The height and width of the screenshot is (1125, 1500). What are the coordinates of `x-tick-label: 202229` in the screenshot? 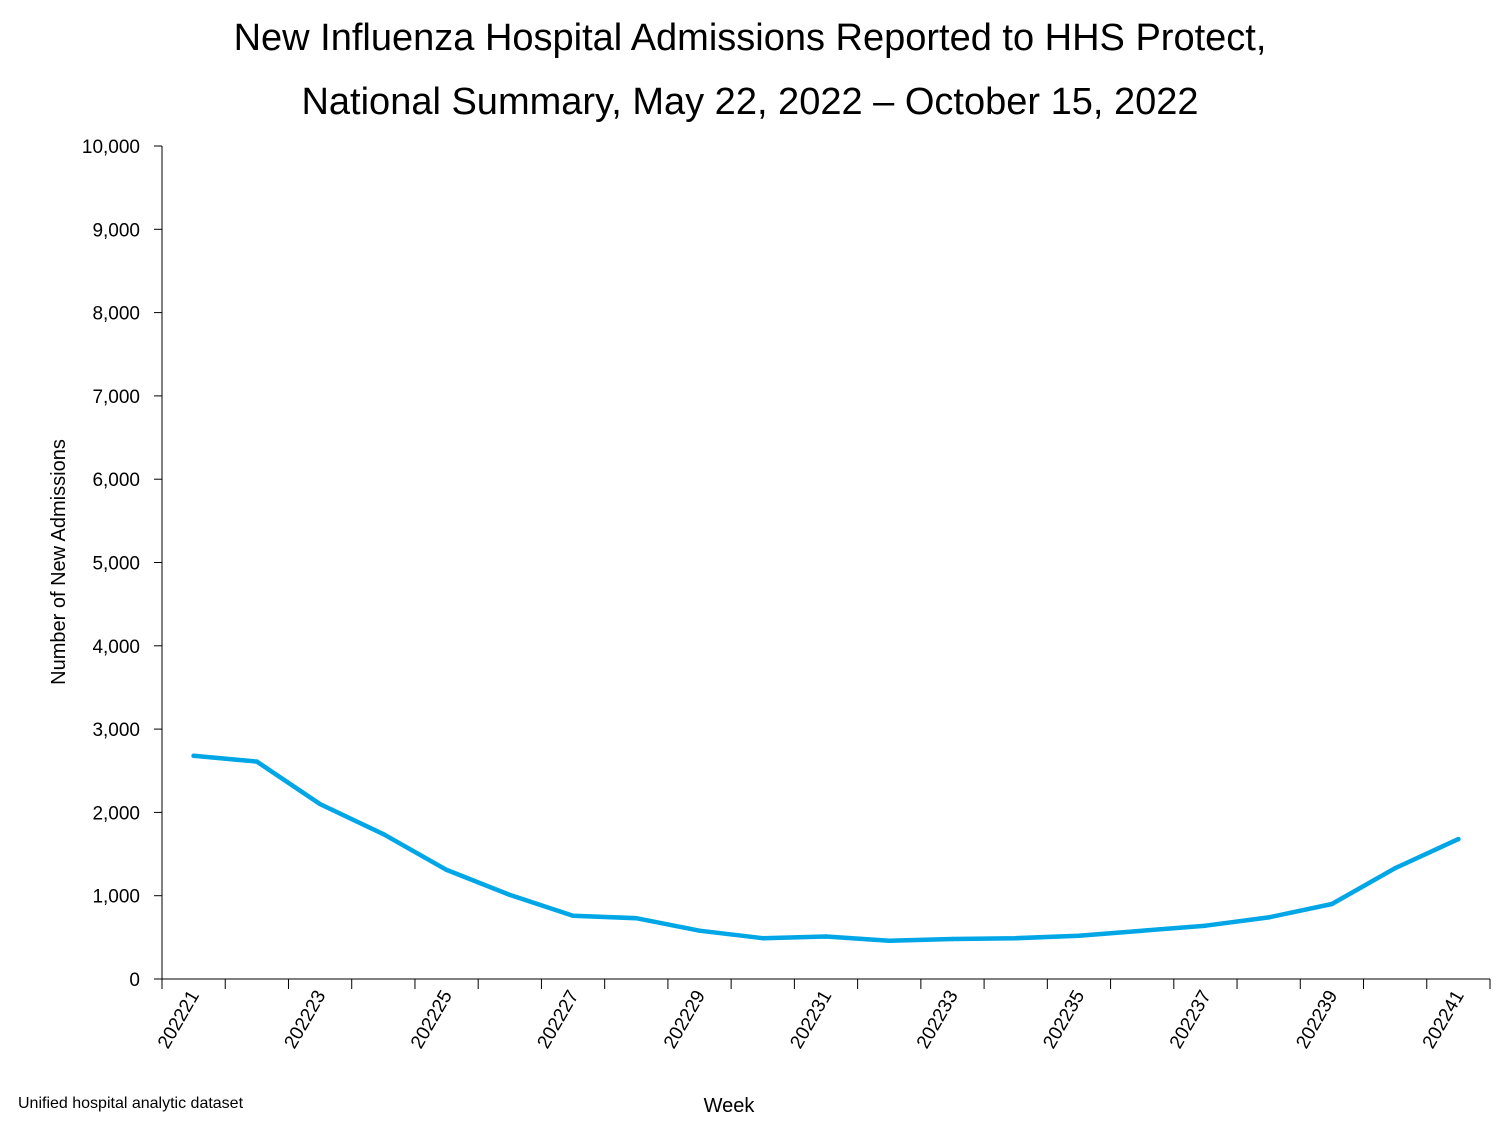 It's located at (685, 1019).